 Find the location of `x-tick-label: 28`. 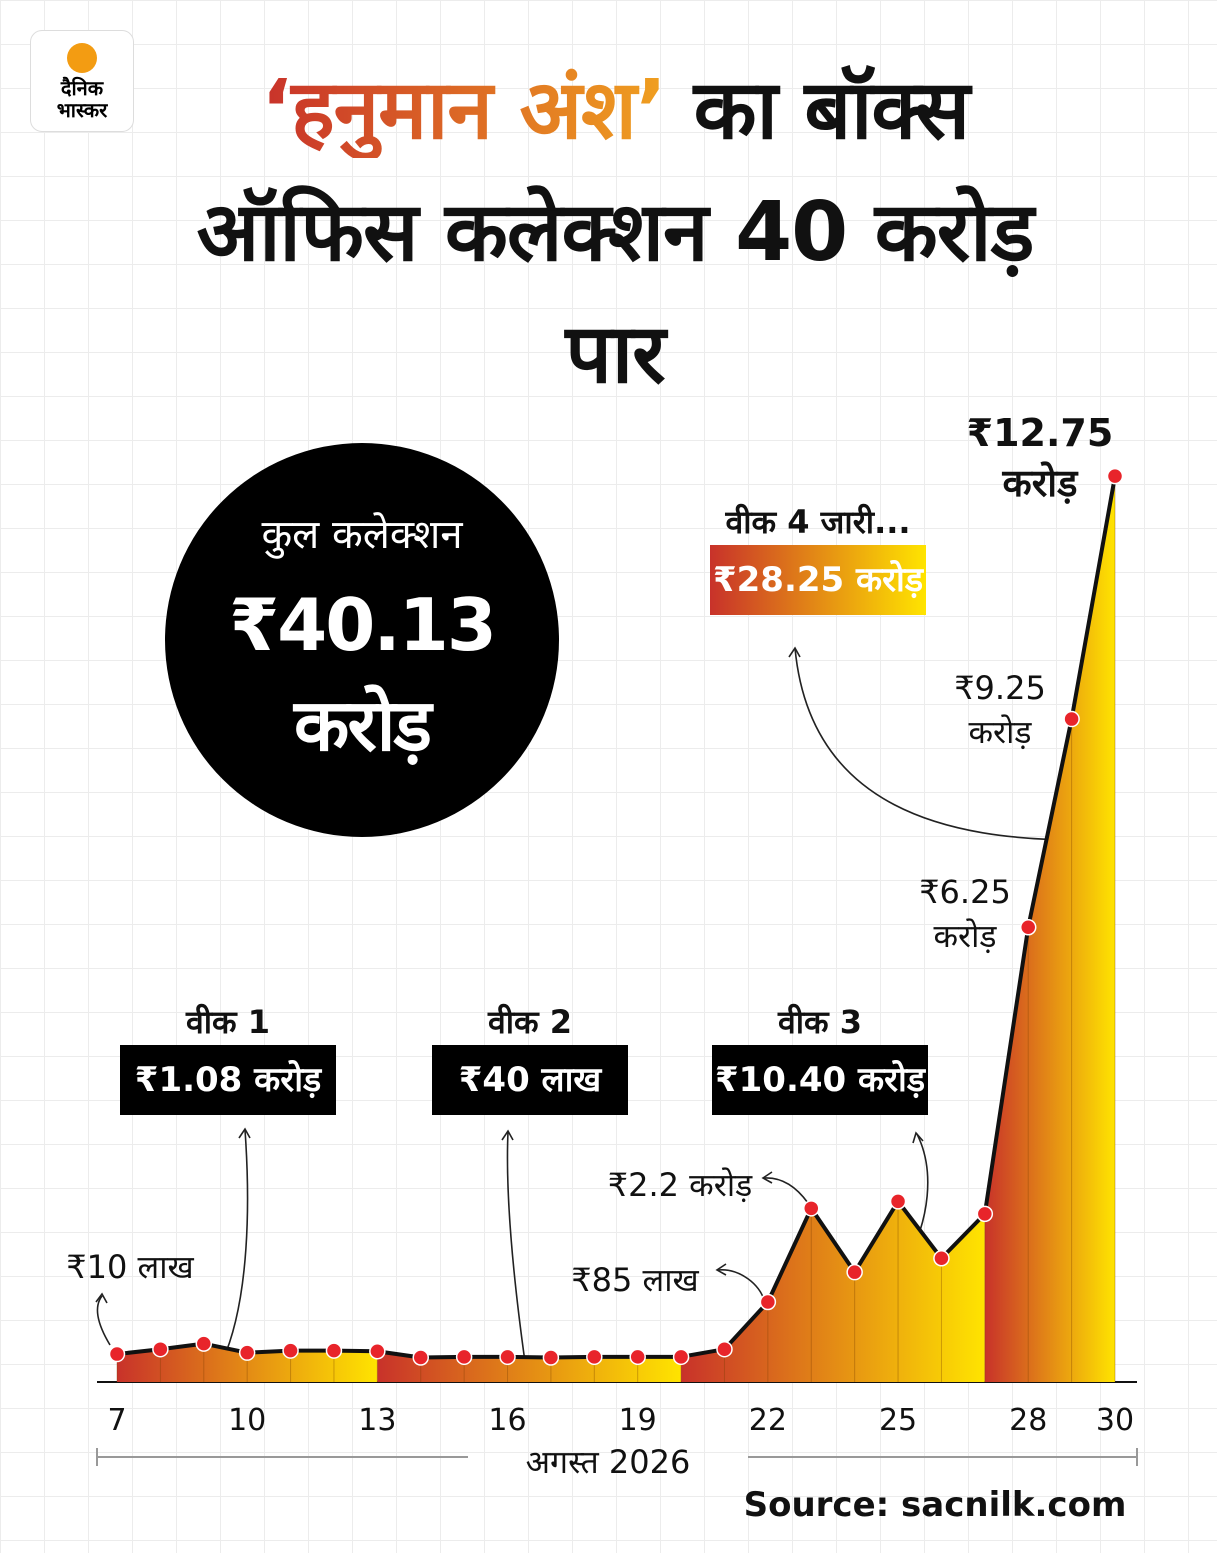

x-tick-label: 28 is located at coordinates (1028, 1420).